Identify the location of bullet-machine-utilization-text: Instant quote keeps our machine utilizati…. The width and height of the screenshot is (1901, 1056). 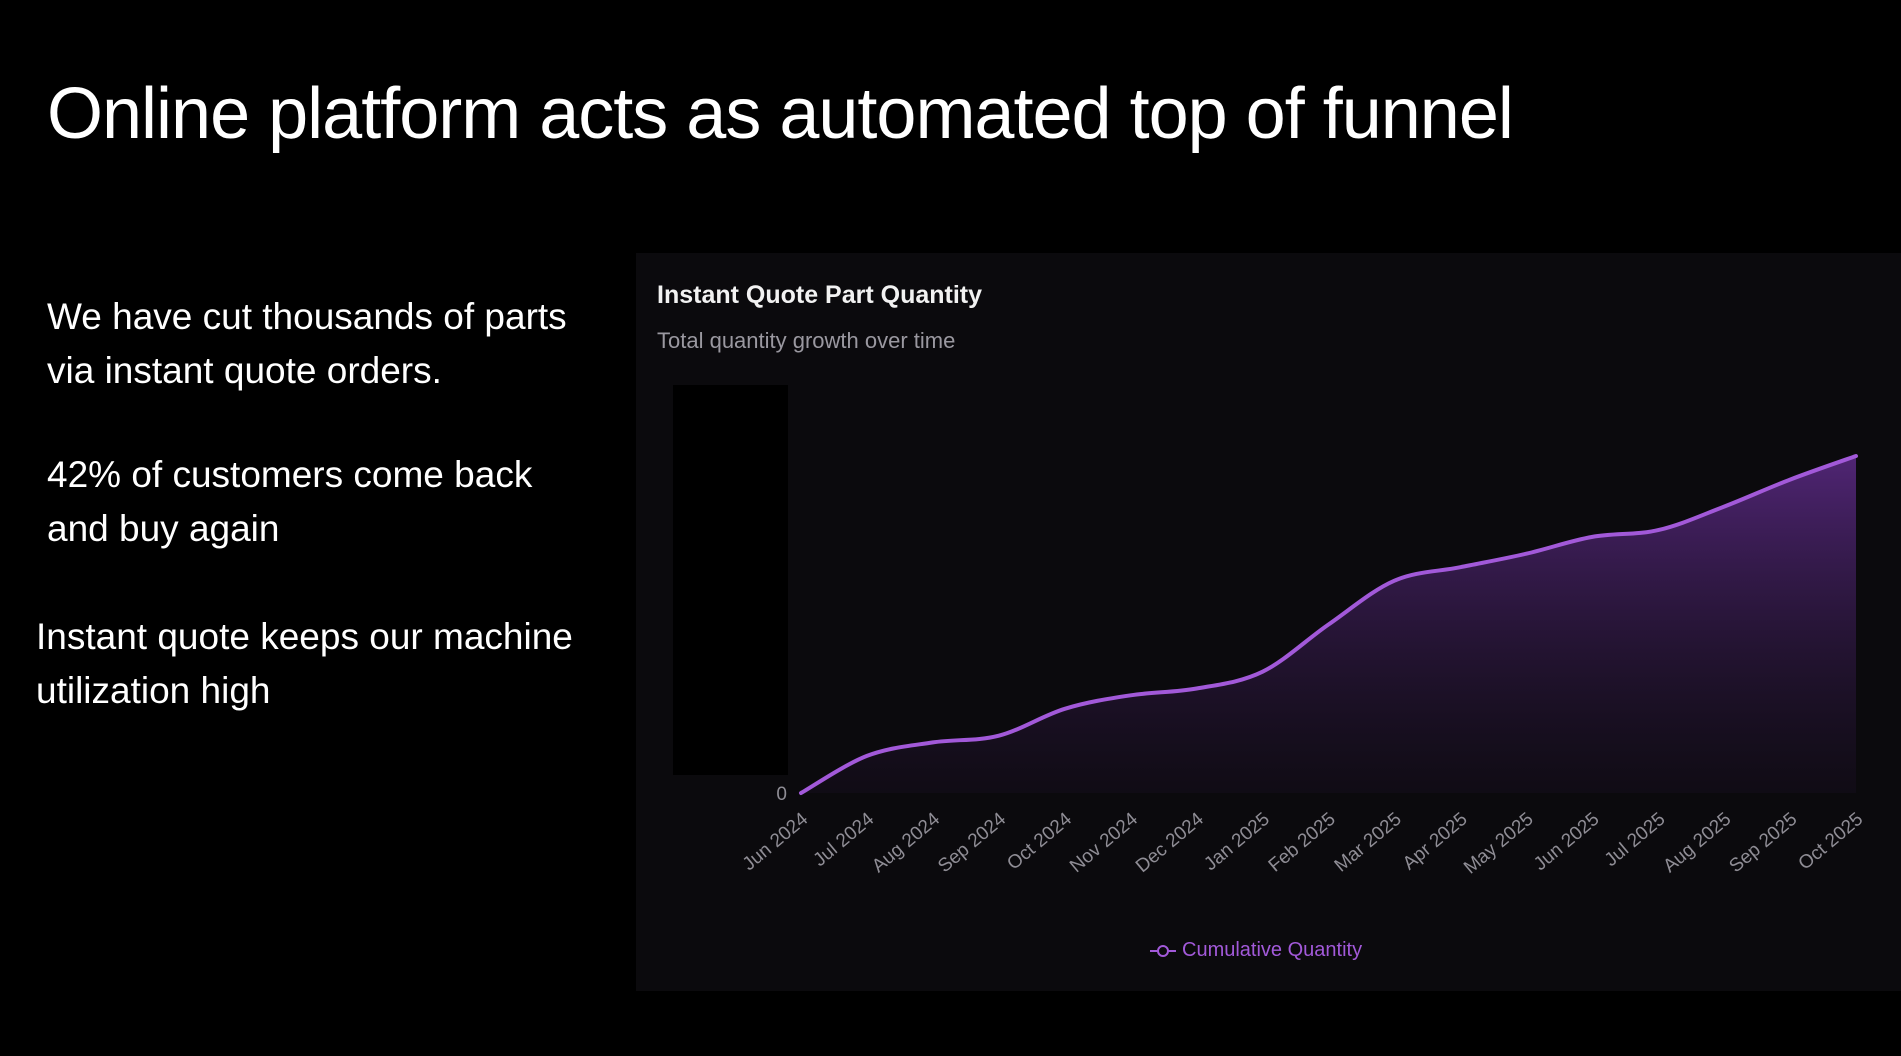
(304, 663).